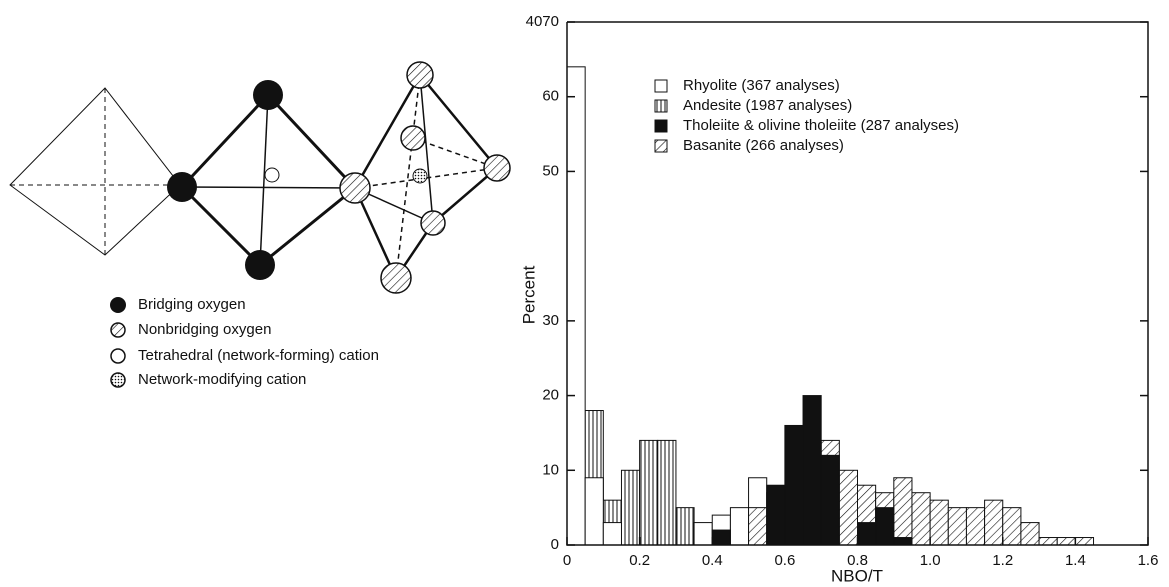 The width and height of the screenshot is (1169, 587). I want to click on legend-text: Bridging oxygen, so click(192, 304).